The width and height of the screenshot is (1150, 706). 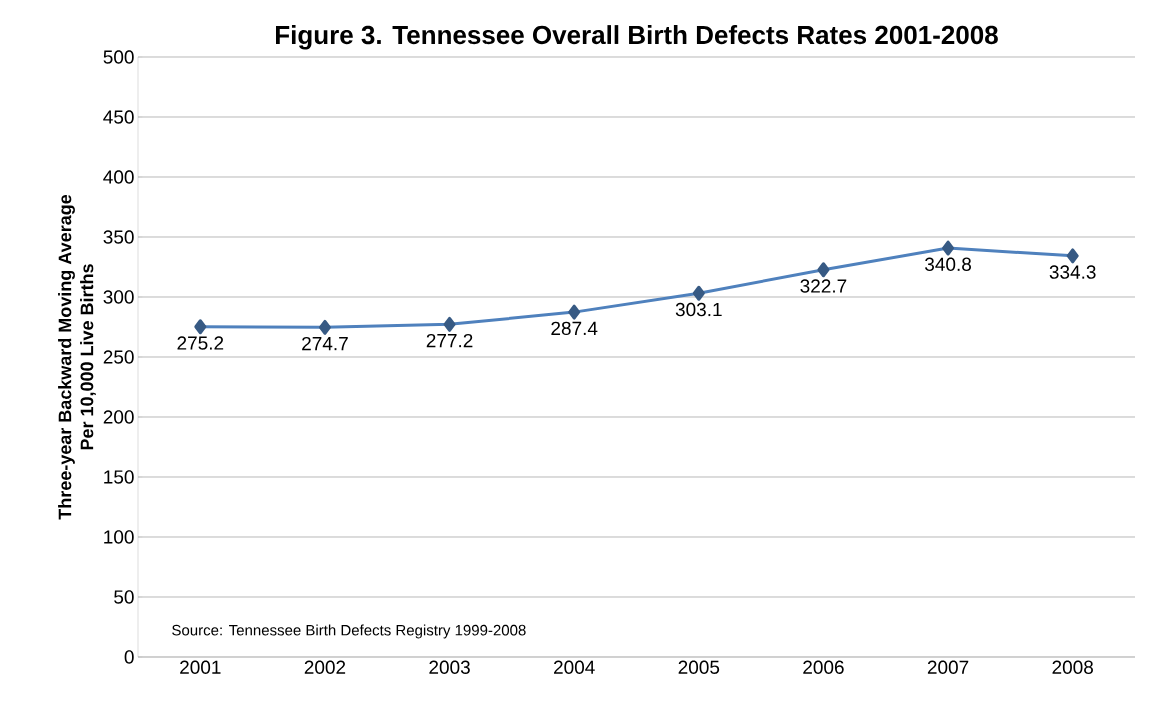 I want to click on x-tick-label: 2006, so click(x=823, y=667).